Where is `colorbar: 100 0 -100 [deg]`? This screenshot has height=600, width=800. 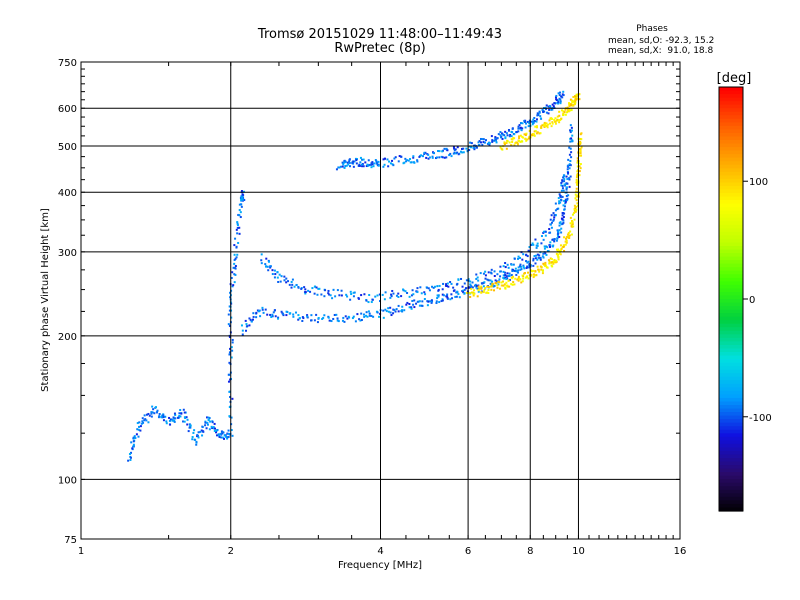 colorbar: 100 0 -100 [deg] is located at coordinates (744, 291).